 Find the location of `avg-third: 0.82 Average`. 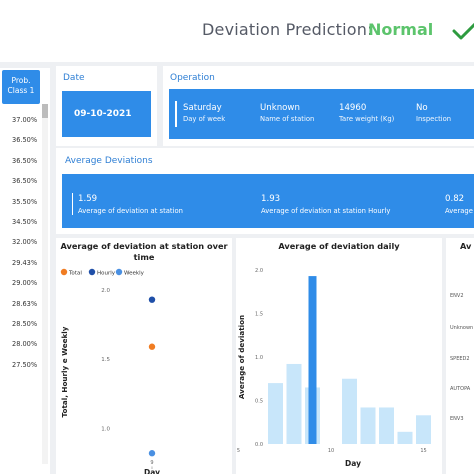

avg-third: 0.82 Average is located at coordinates (459, 204).